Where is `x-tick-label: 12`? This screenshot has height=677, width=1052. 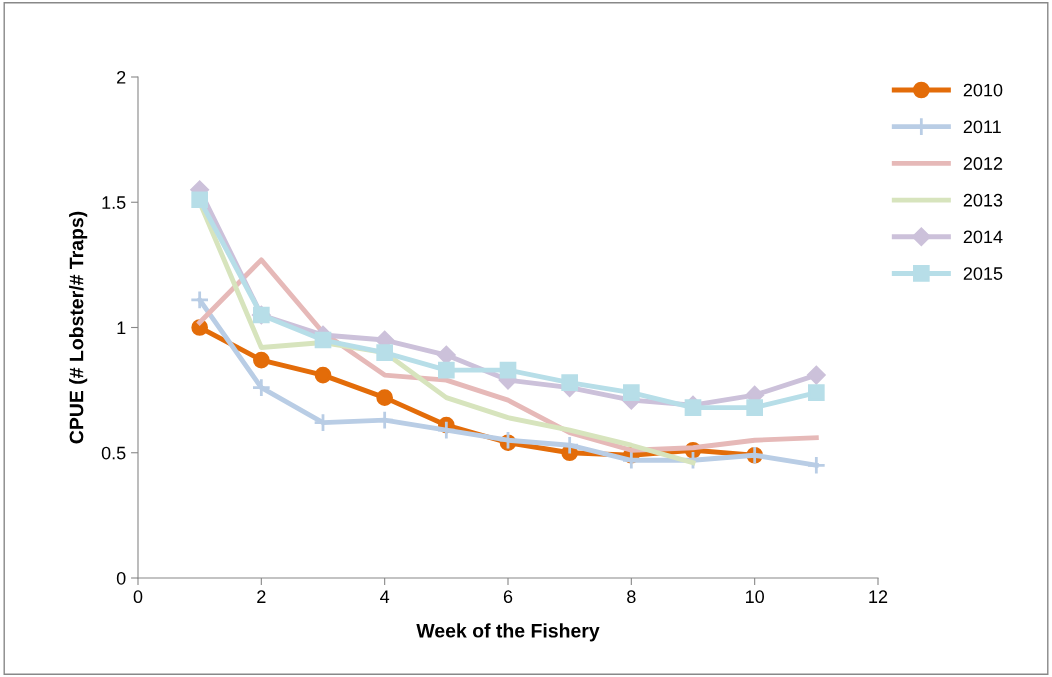 x-tick-label: 12 is located at coordinates (878, 596).